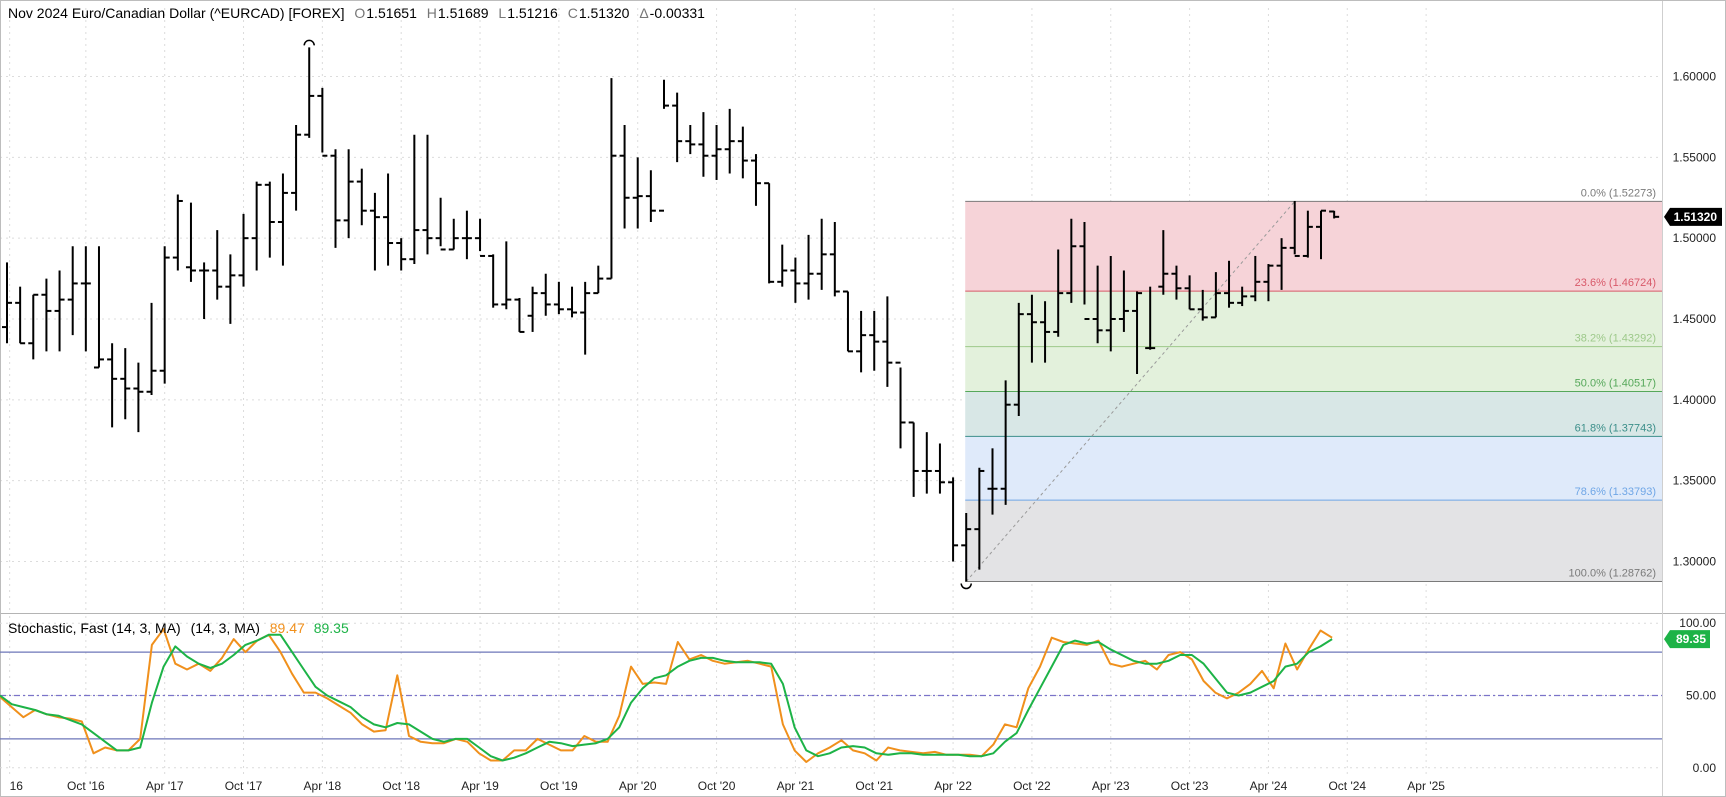  What do you see at coordinates (1347, 786) in the screenshot?
I see `x-tick-label: Oct '24` at bounding box center [1347, 786].